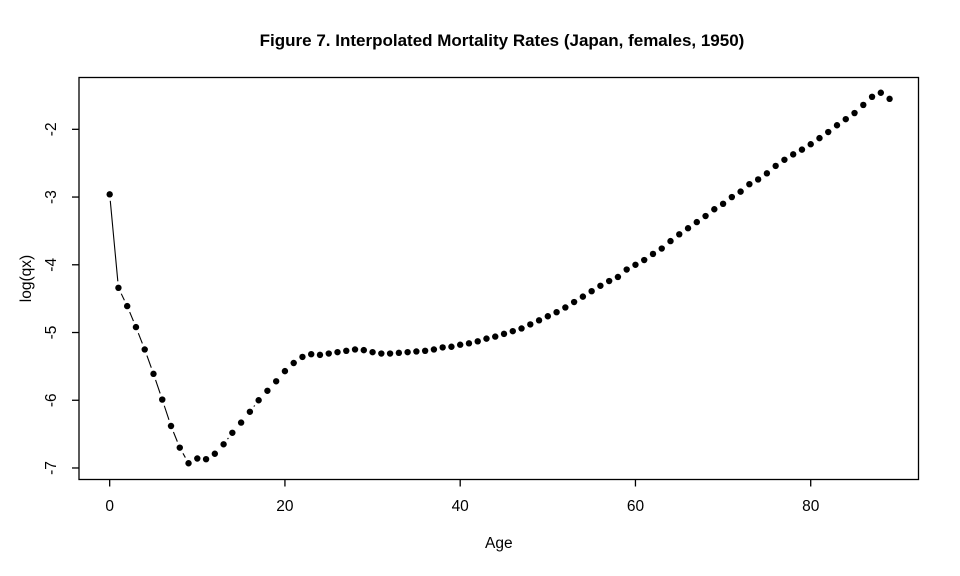 This screenshot has height=576, width=960. What do you see at coordinates (51, 333) in the screenshot?
I see `y-tick-label: -5` at bounding box center [51, 333].